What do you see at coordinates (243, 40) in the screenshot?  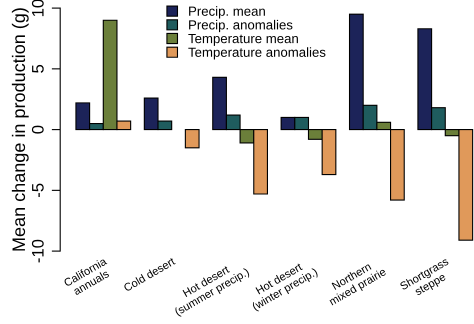 I see `legend-label: Temperature mean` at bounding box center [243, 40].